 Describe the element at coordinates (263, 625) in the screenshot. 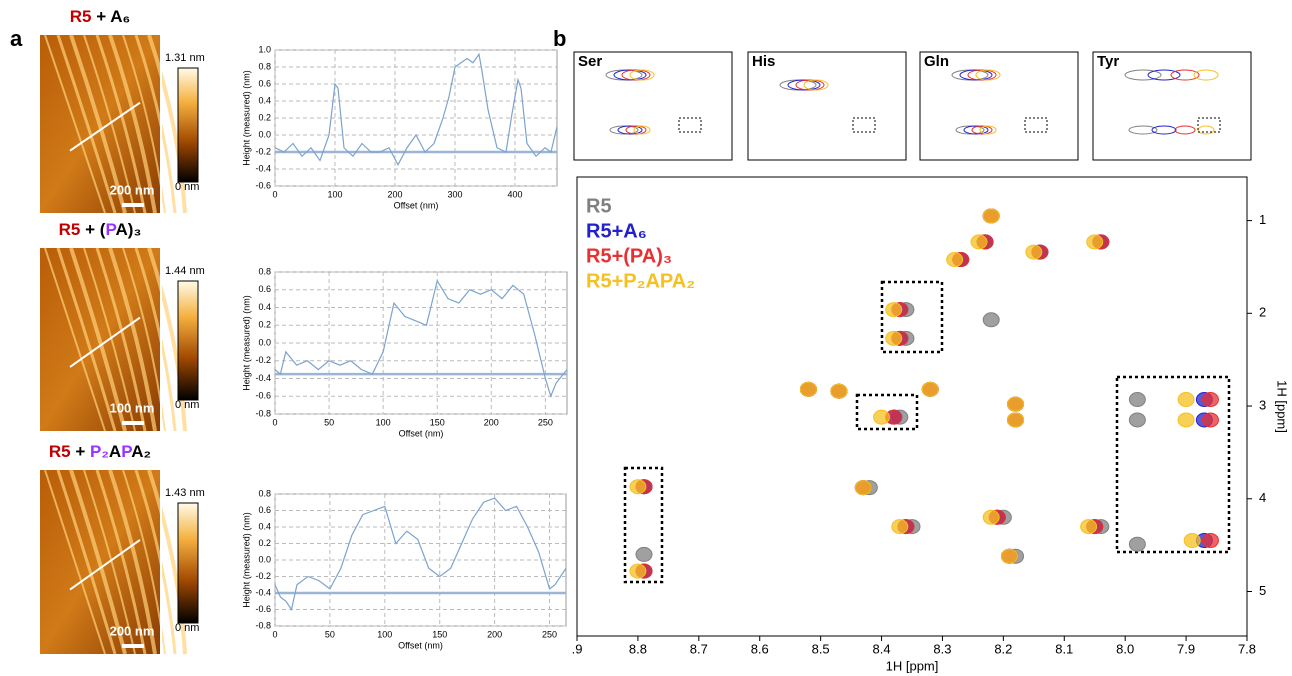

I see `y-tick-label: -0.8` at that location.